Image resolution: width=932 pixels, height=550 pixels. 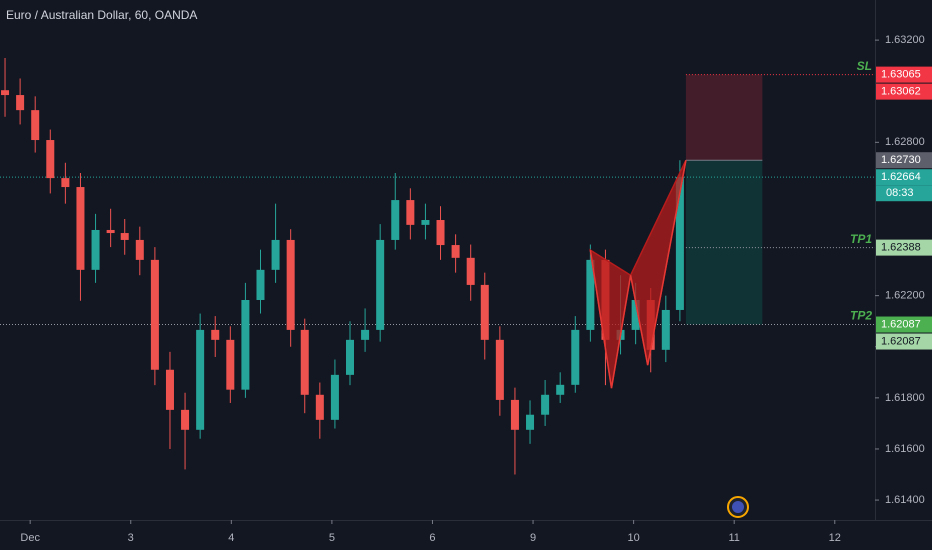 I want to click on level-annotation: TP1, so click(x=861, y=239).